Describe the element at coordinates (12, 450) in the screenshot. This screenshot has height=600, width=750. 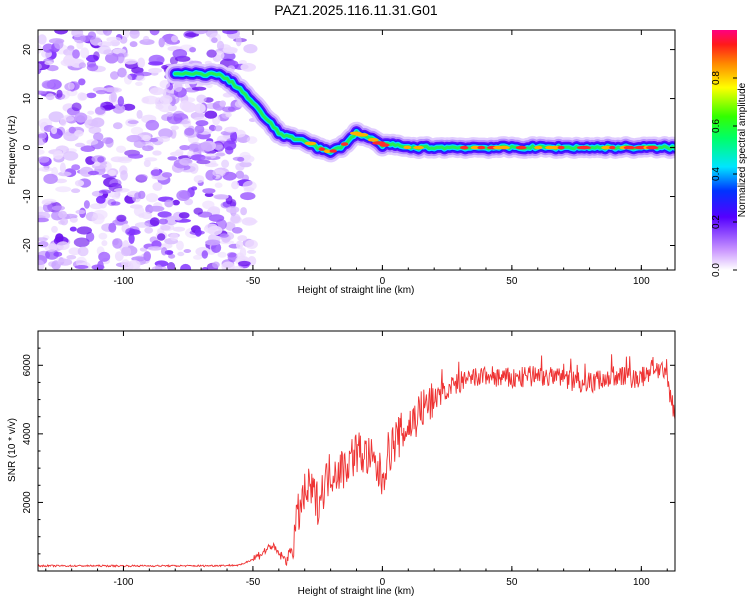
I see `bottom-y-axis-label: SNR (10 * v/v)` at that location.